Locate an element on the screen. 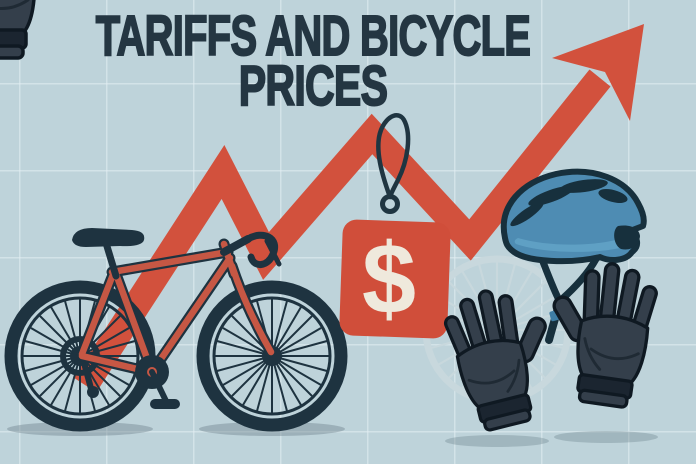 This screenshot has width=696, height=464. left-glove-shadow is located at coordinates (497, 441).